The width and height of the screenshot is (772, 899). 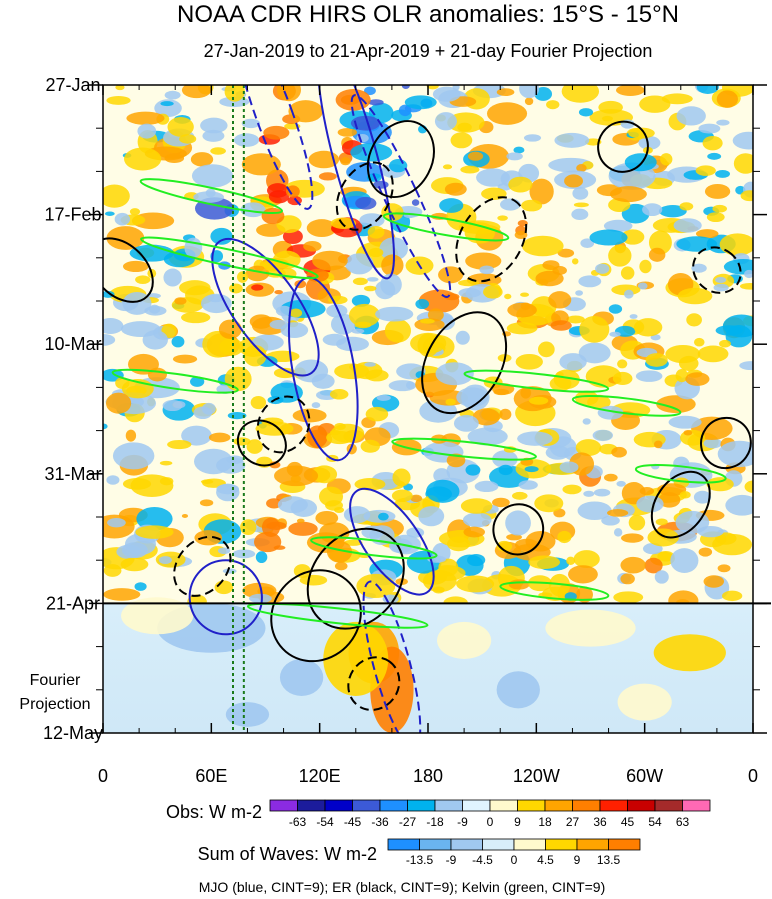 I want to click on y-tick-label: 21-Apr, so click(x=73, y=603).